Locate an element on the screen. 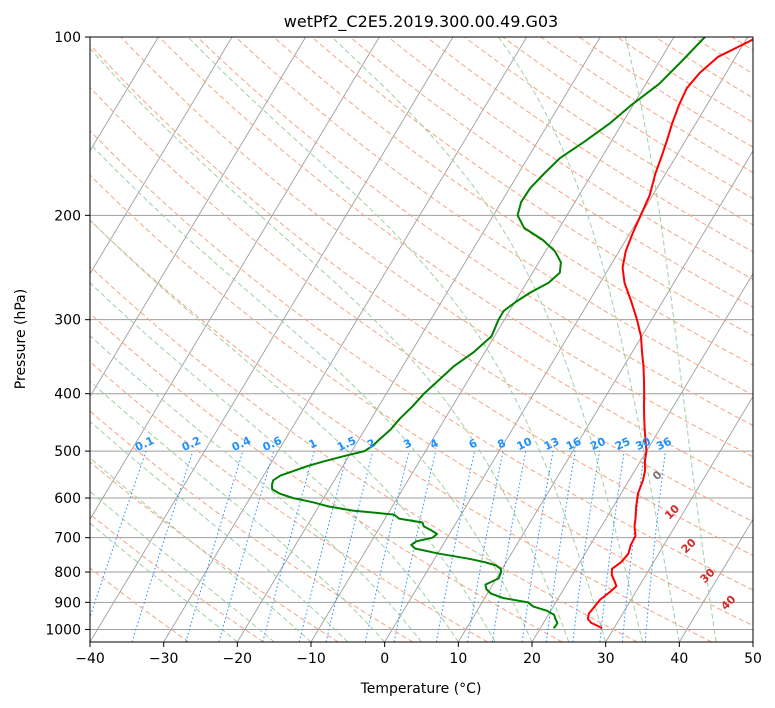 Image resolution: width=775 pixels, height=708 pixels. y-tick-label: 600 is located at coordinates (67, 499).